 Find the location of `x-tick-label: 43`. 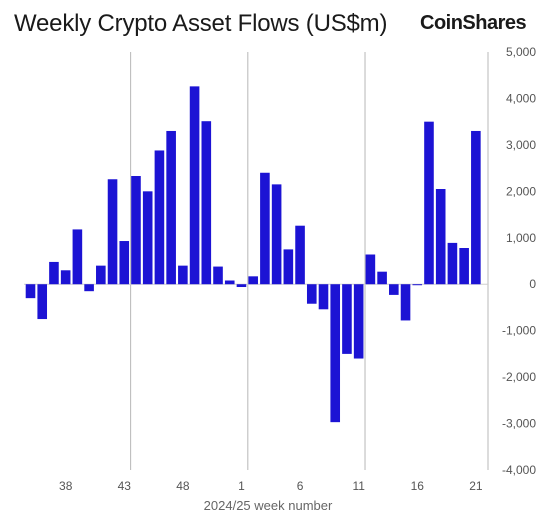

x-tick-label: 43 is located at coordinates (125, 486).